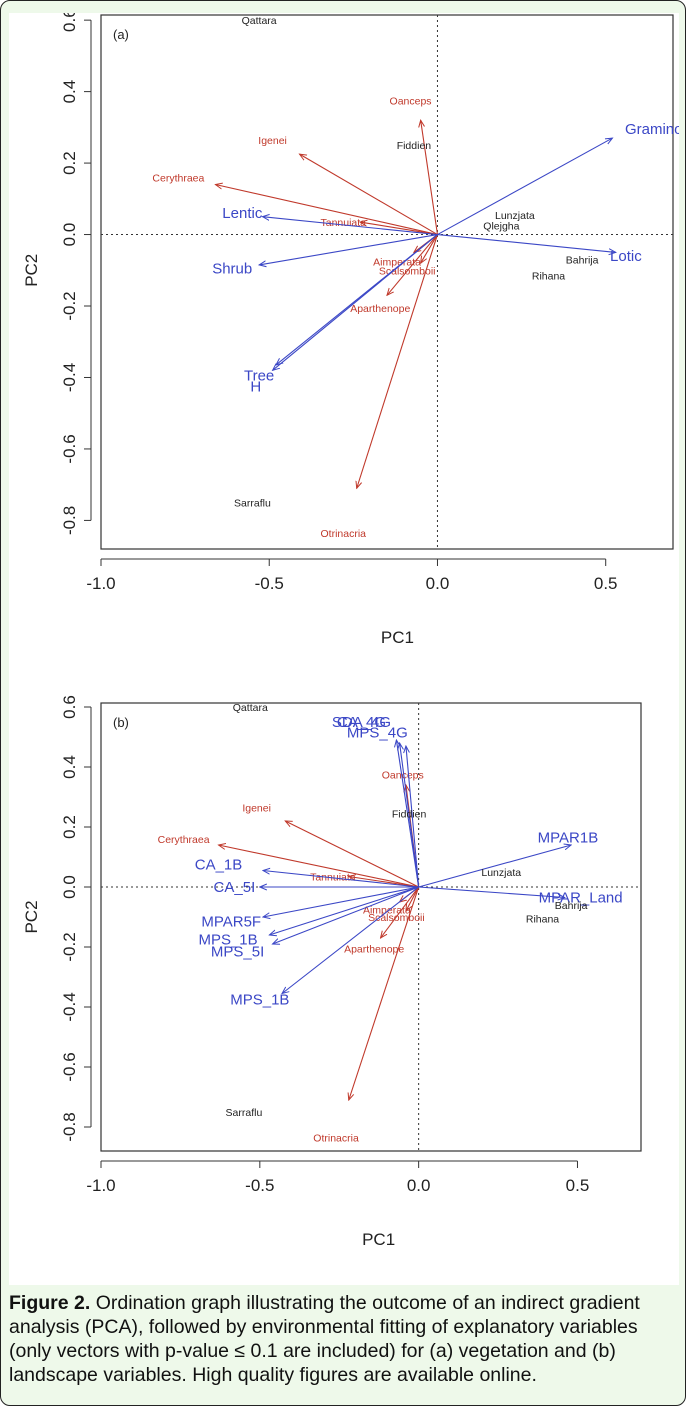  What do you see at coordinates (255, 386) in the screenshot?
I see `env-label: H` at bounding box center [255, 386].